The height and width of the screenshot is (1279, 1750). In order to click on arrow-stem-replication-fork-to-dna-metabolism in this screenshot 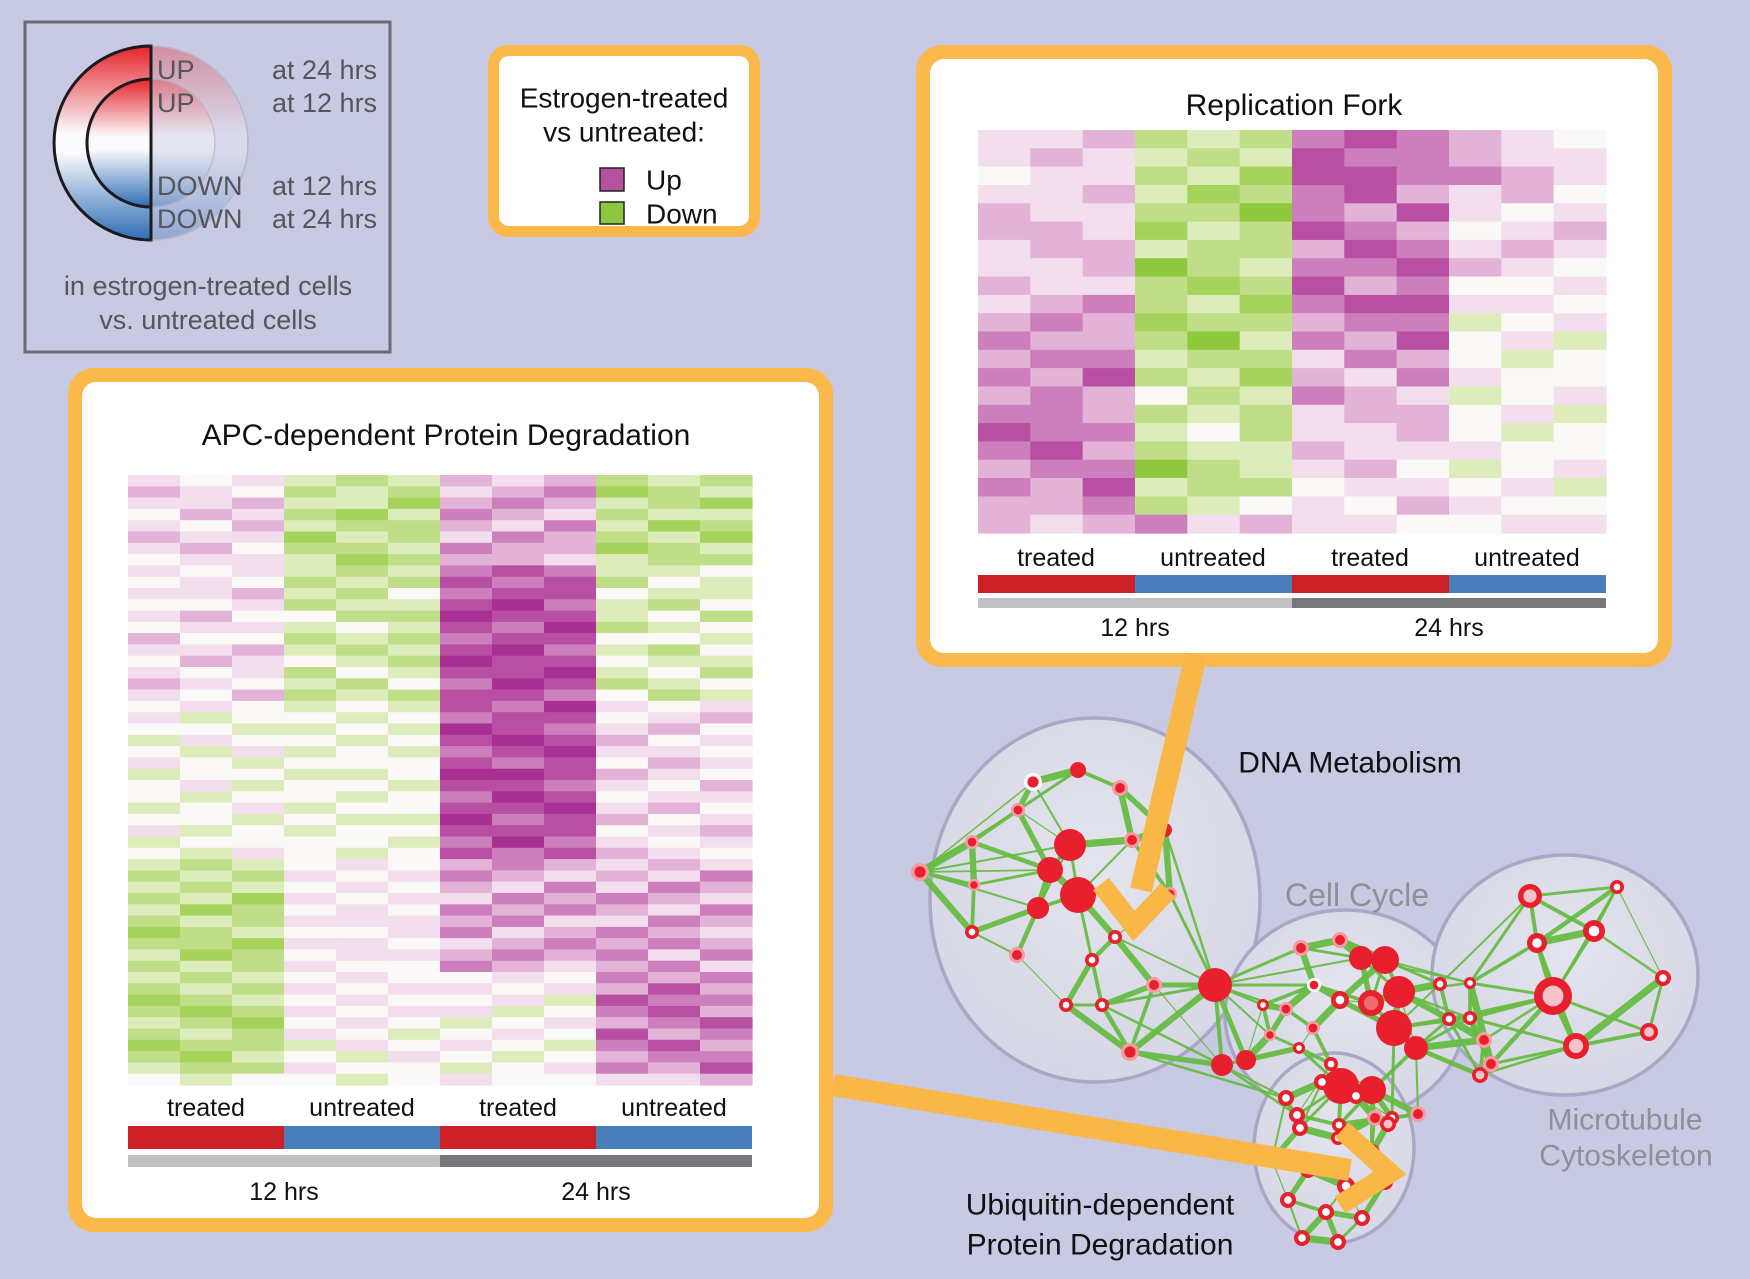, I will do `click(1168, 772)`.